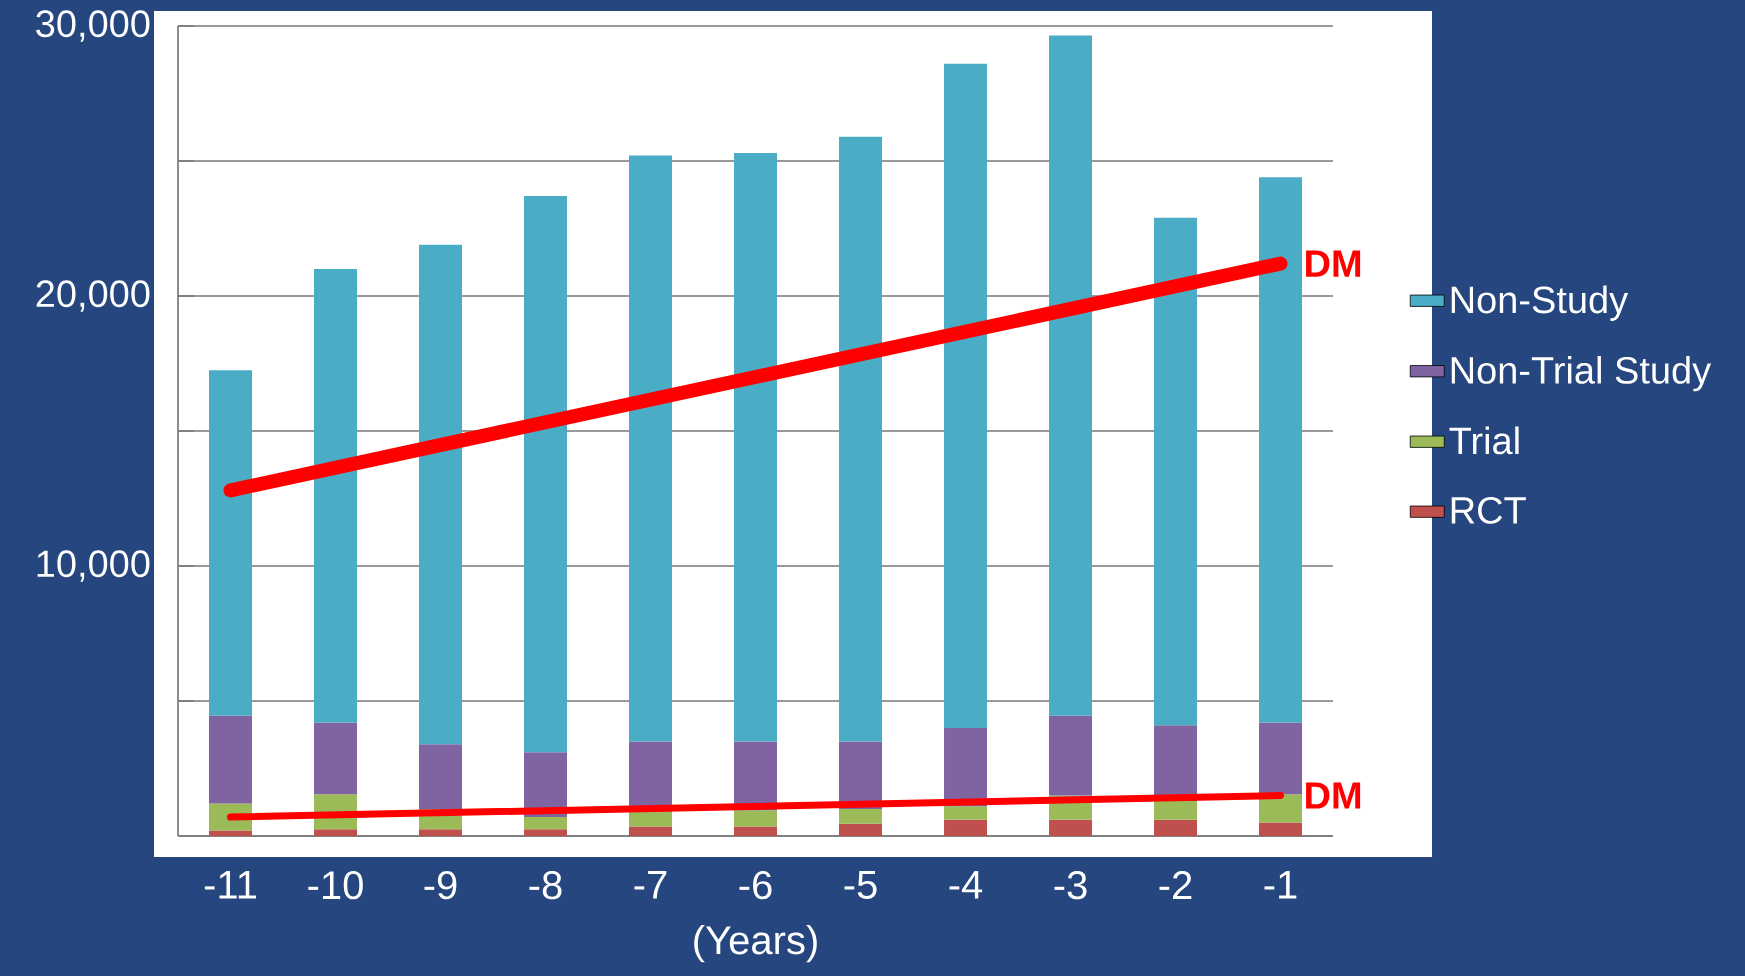 The image size is (1745, 976). What do you see at coordinates (1070, 885) in the screenshot?
I see `x-tick-label: -3` at bounding box center [1070, 885].